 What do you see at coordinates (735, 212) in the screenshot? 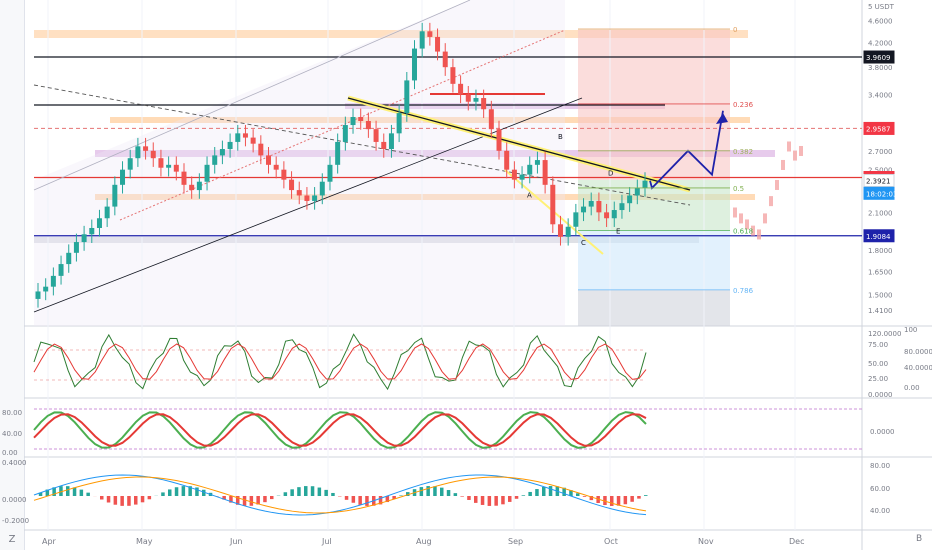
I see `ghost-candle` at bounding box center [735, 212].